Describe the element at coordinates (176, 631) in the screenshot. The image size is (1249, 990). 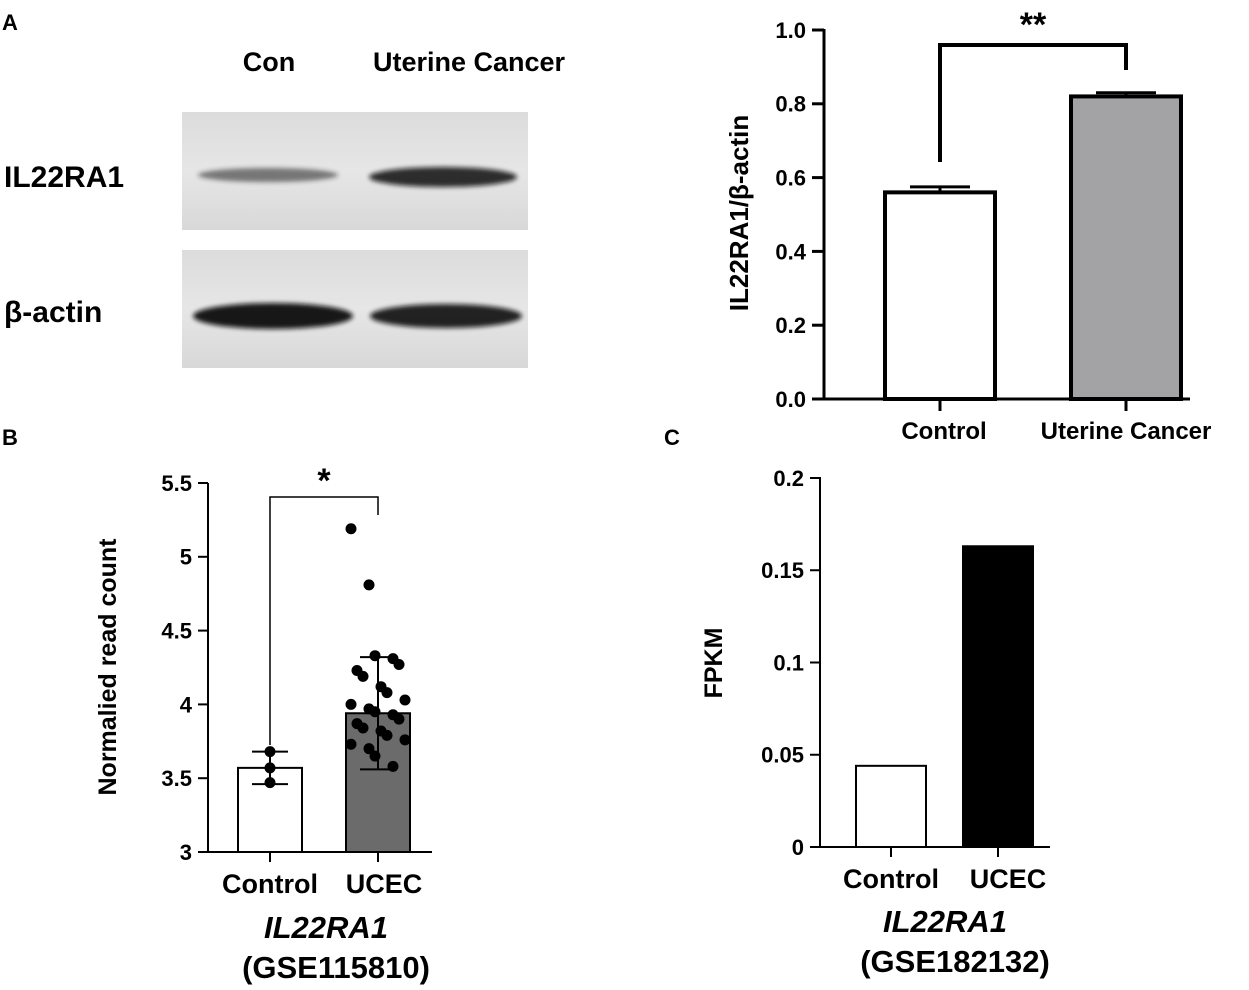
I see `y-tick-label: 4.5` at that location.